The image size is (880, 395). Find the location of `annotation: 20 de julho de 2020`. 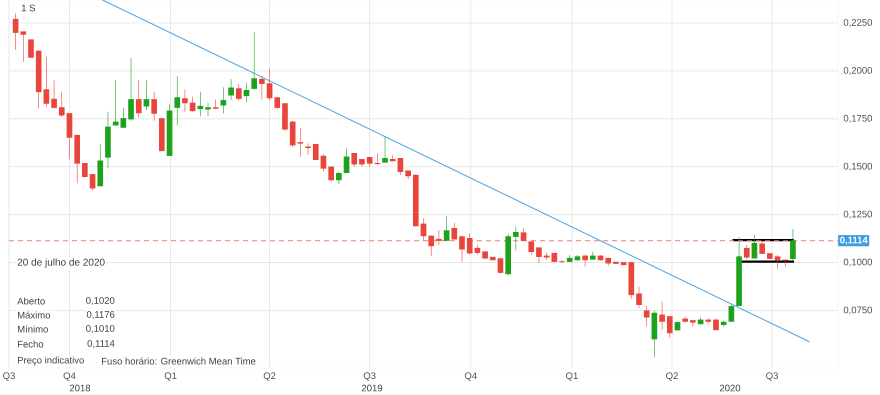

annotation: 20 de julho de 2020 is located at coordinates (61, 263).